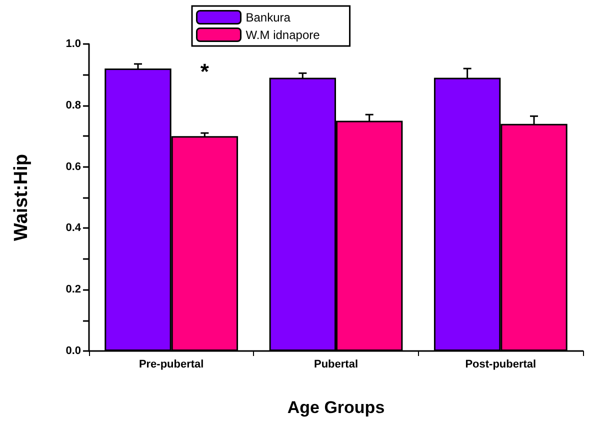 This screenshot has width=591, height=421. I want to click on x-tick-label: Post-pubertal, so click(500, 364).